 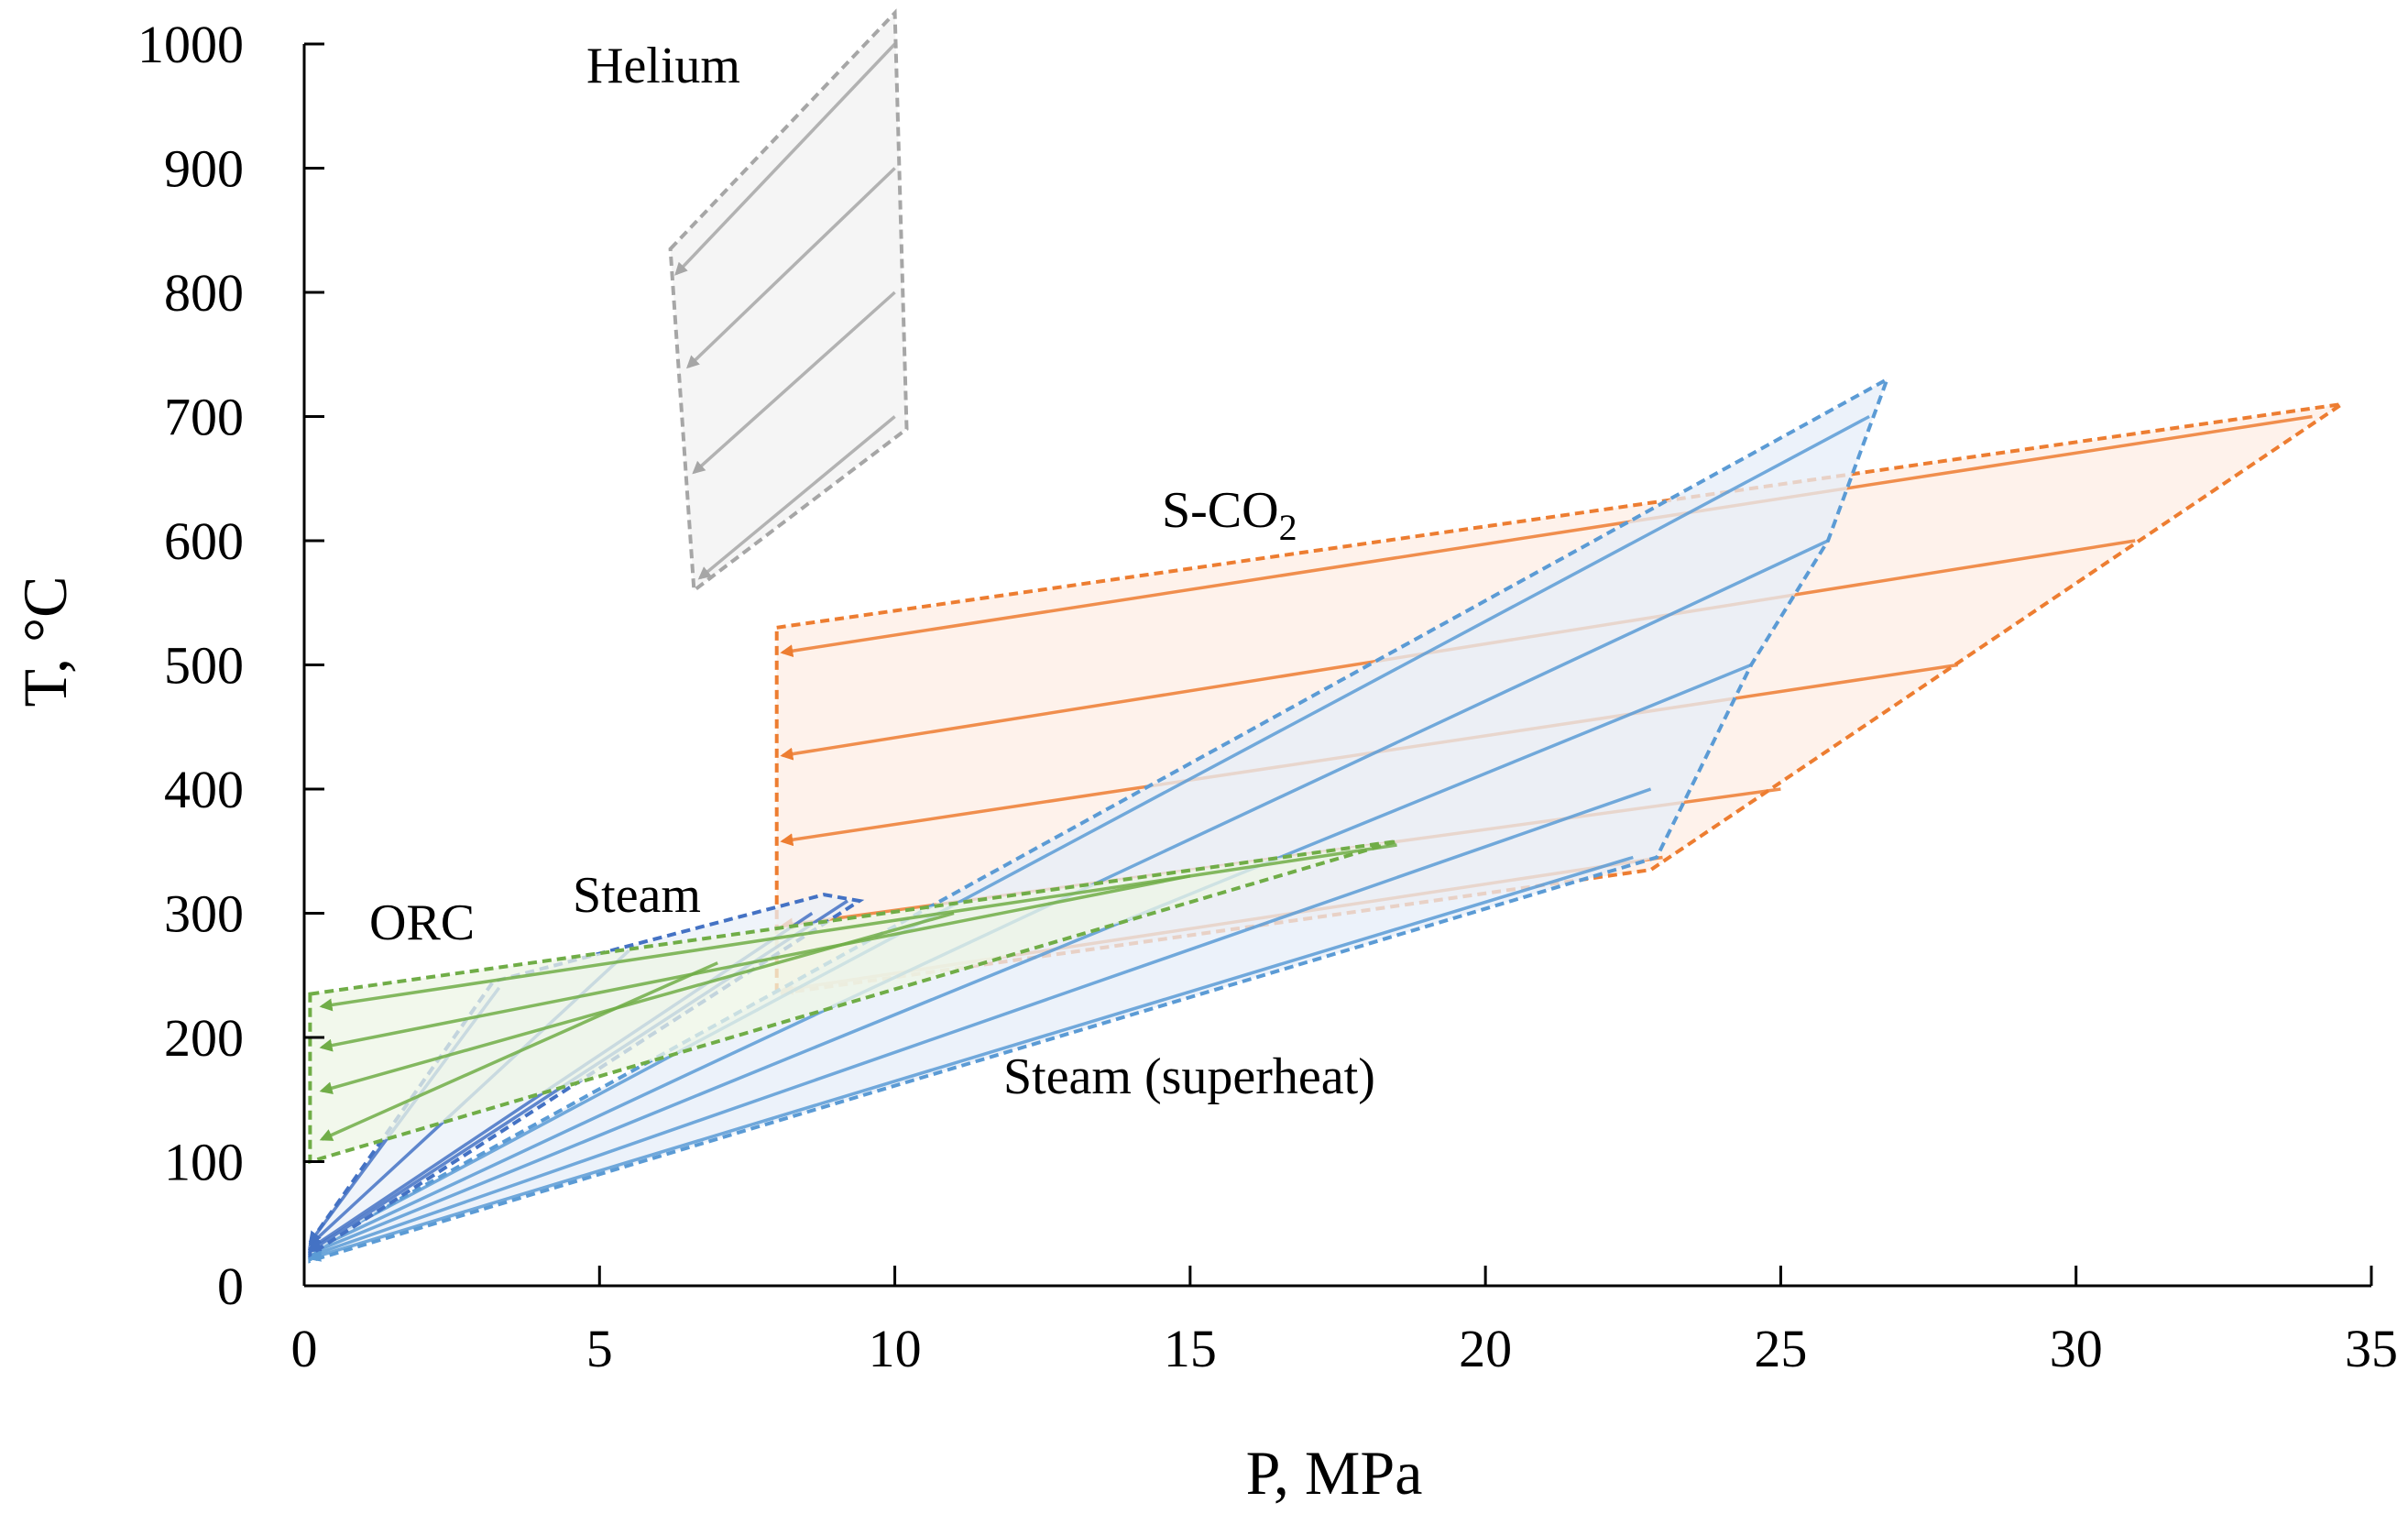 I want to click on s-co2-label: S-CO2, so click(x=1230, y=515).